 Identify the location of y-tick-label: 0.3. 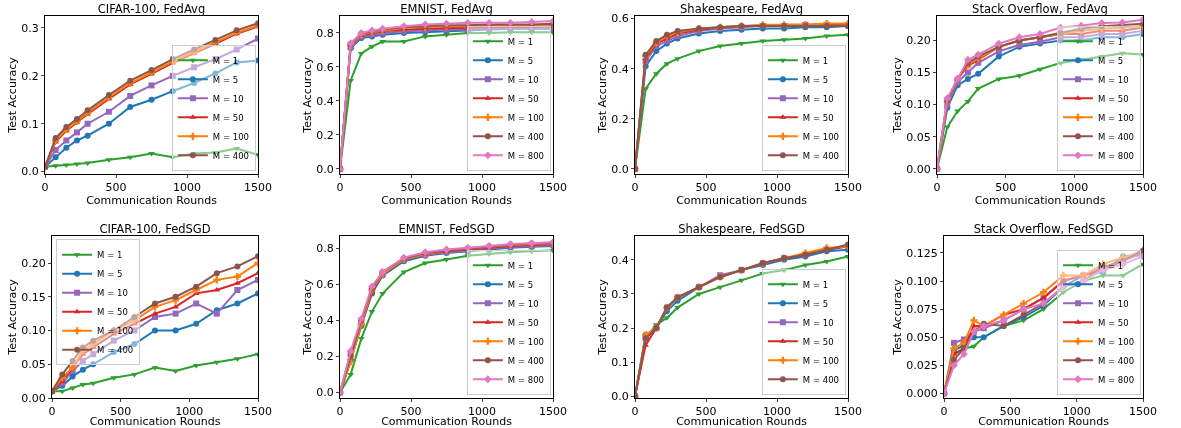
(620, 294).